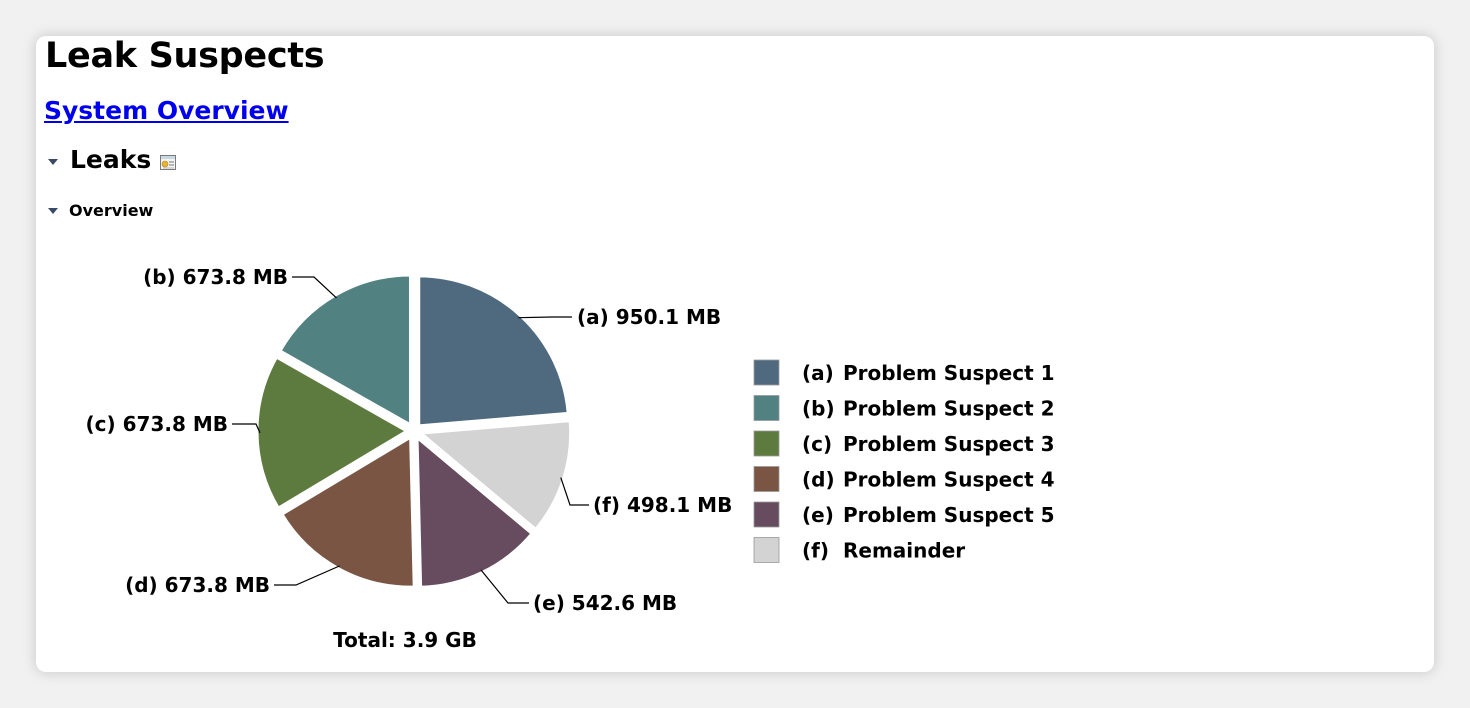  I want to click on overview-section-header: Overview, so click(100, 210).